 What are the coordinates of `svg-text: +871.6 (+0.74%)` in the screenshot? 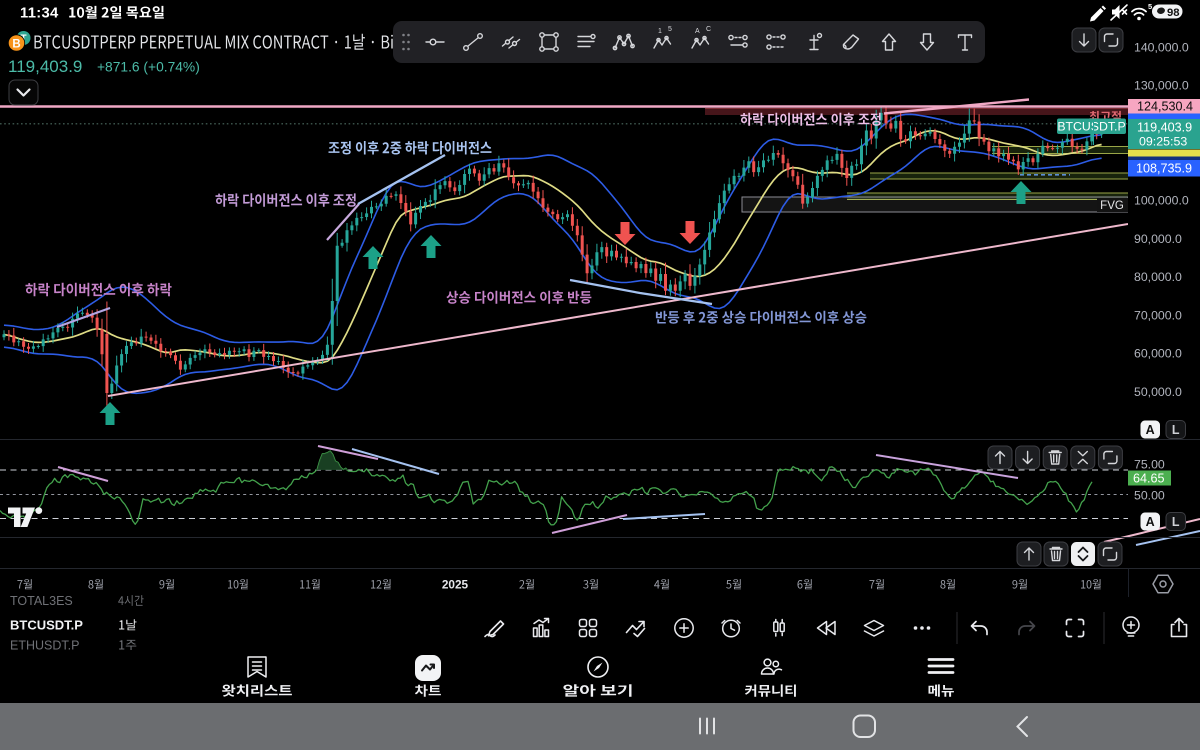 It's located at (148, 67).